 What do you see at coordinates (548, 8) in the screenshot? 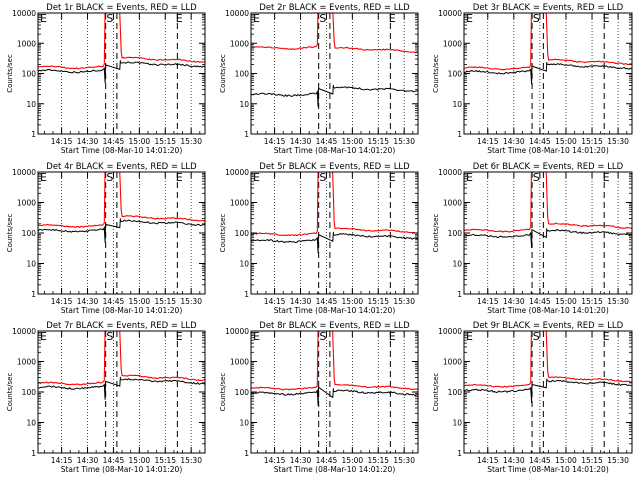
I see `panel-title: Det 3r BLACK = Events, RED = LLD` at bounding box center [548, 8].